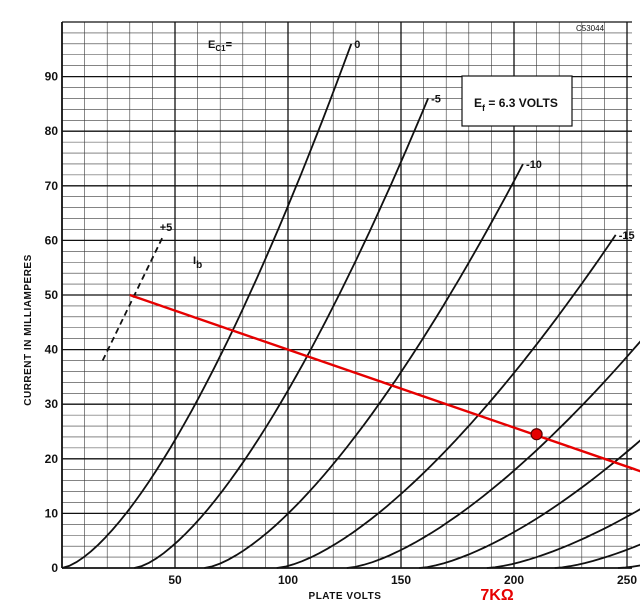  I want to click on x-tick-label: 150, so click(401, 580).